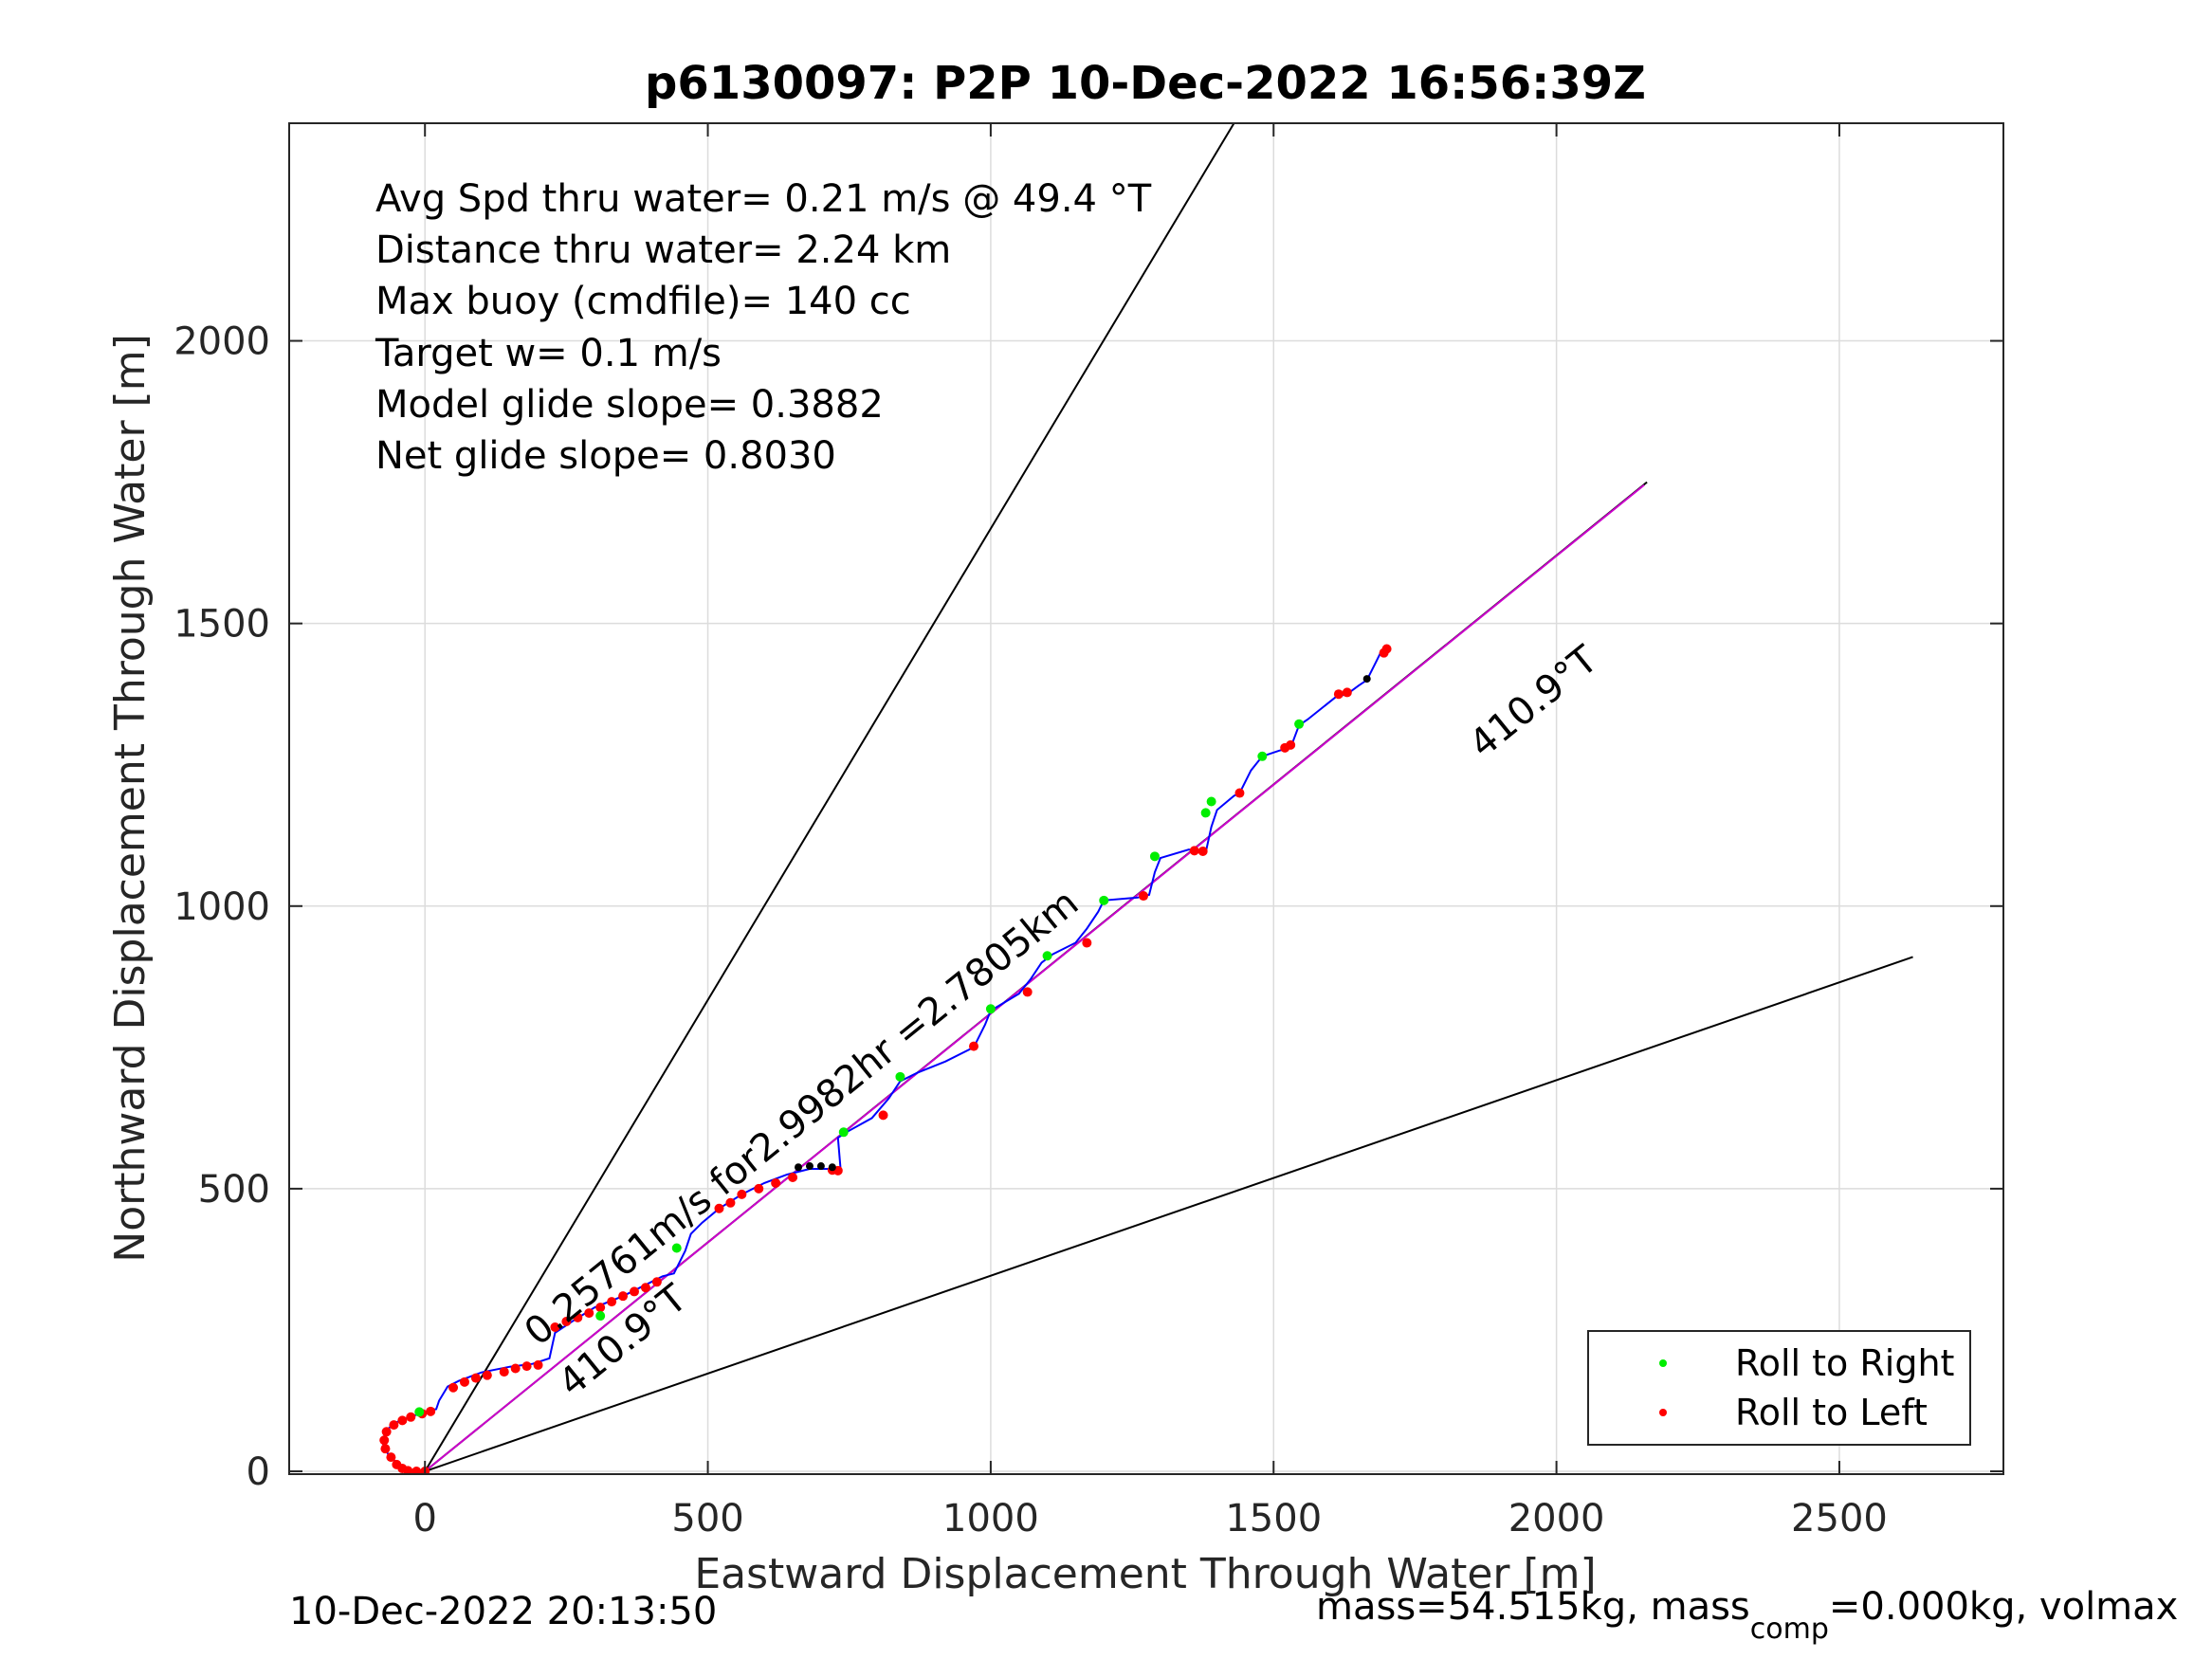  I want to click on y-axis-label: Northward Displacement Through Water [m], so click(130, 798).